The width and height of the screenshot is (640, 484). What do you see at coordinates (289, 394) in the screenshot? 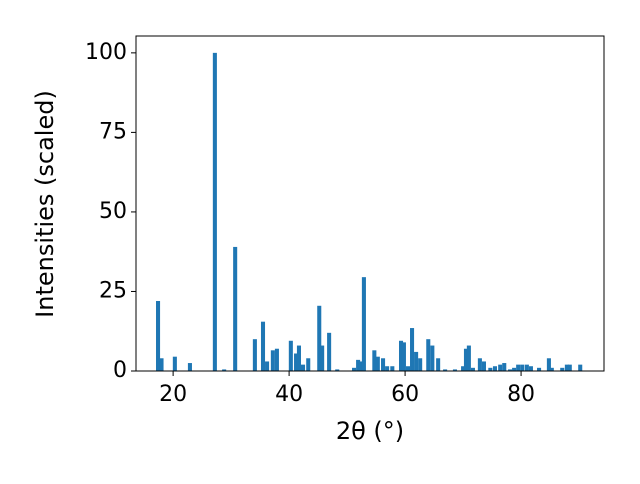
I see `x-tick-label: 40` at bounding box center [289, 394].